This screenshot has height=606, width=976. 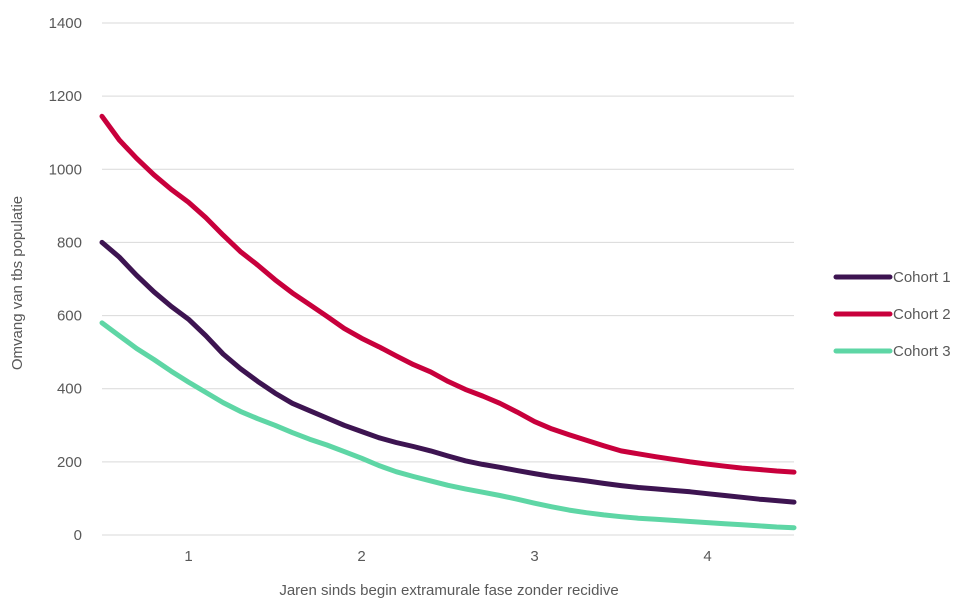 What do you see at coordinates (922, 277) in the screenshot?
I see `legend-label: Cohort 1` at bounding box center [922, 277].